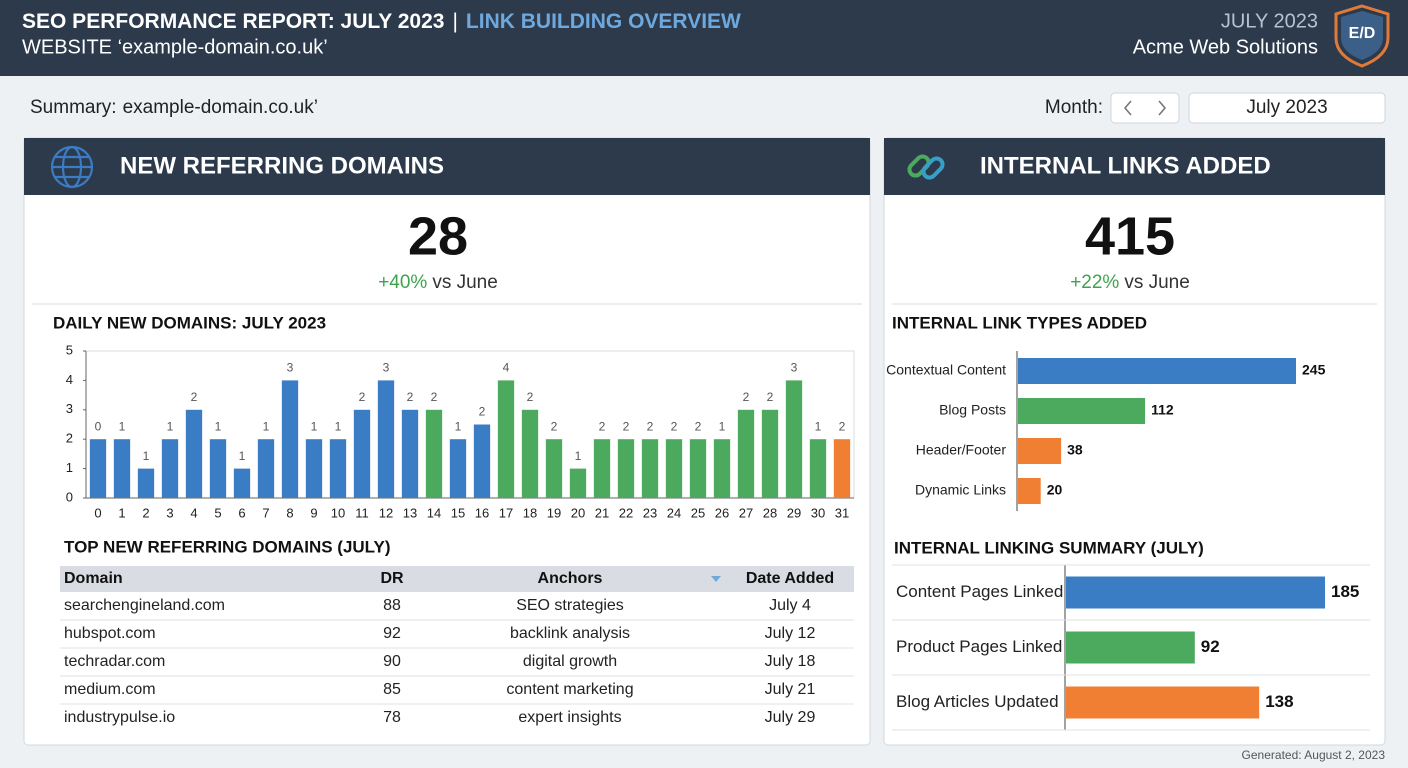  What do you see at coordinates (818, 512) in the screenshot?
I see `x-tick-label: 30` at bounding box center [818, 512].